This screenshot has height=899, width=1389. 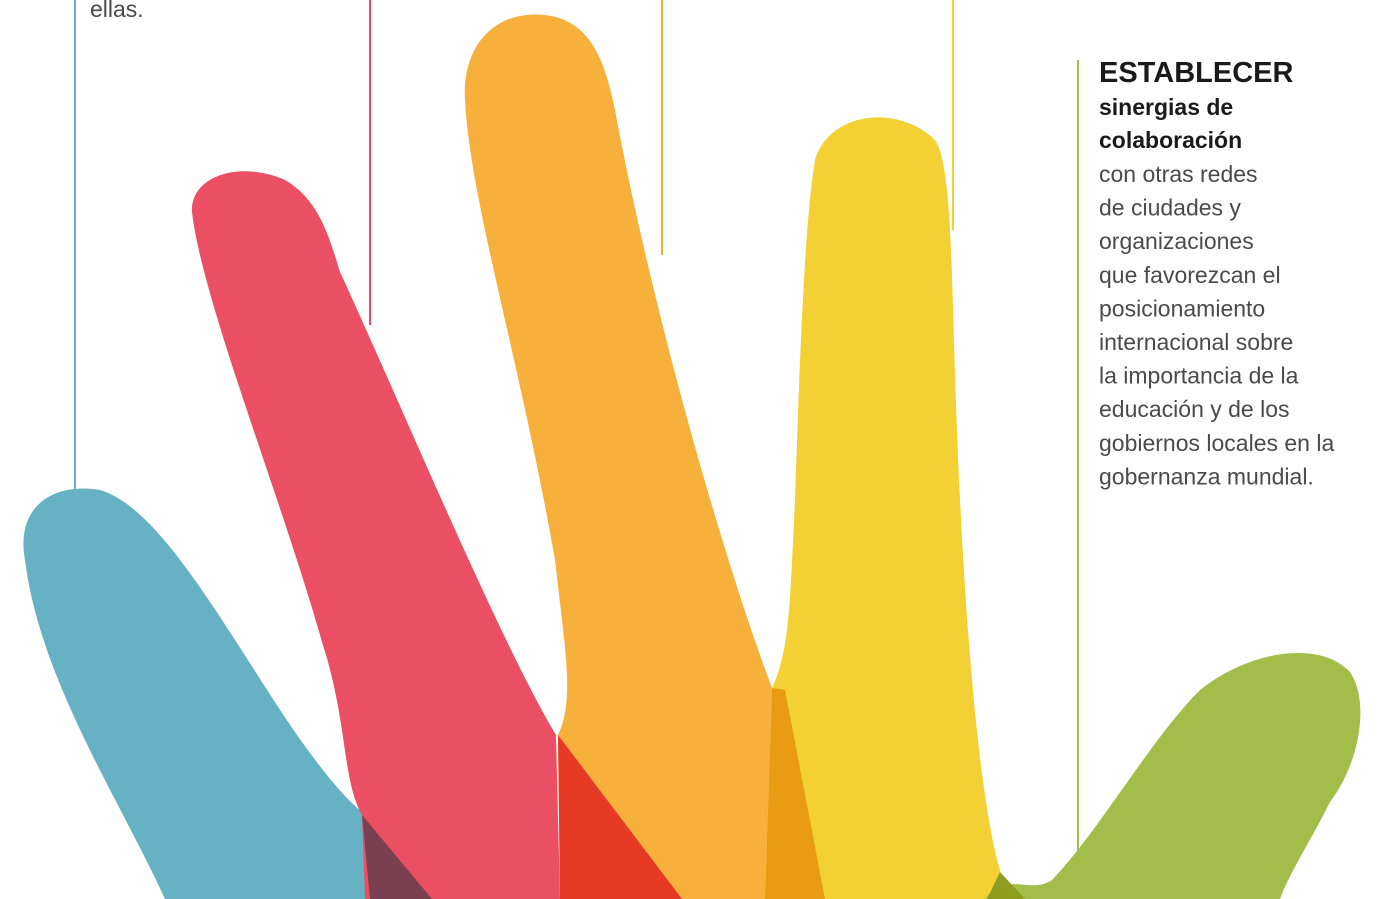 I want to click on body-line: gobernanza mundial., so click(x=1206, y=476).